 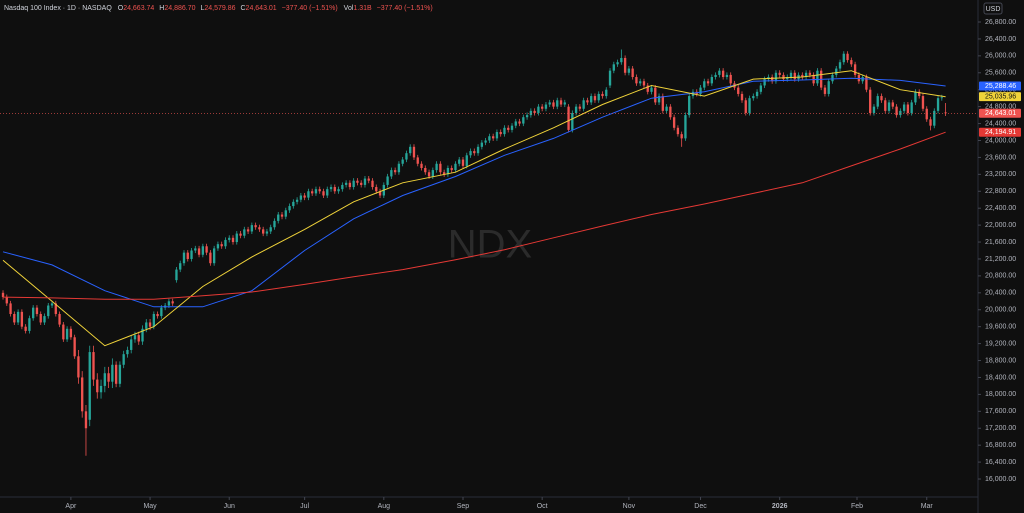 I want to click on price-tag-label: 25,288.46, so click(x=1000, y=86).